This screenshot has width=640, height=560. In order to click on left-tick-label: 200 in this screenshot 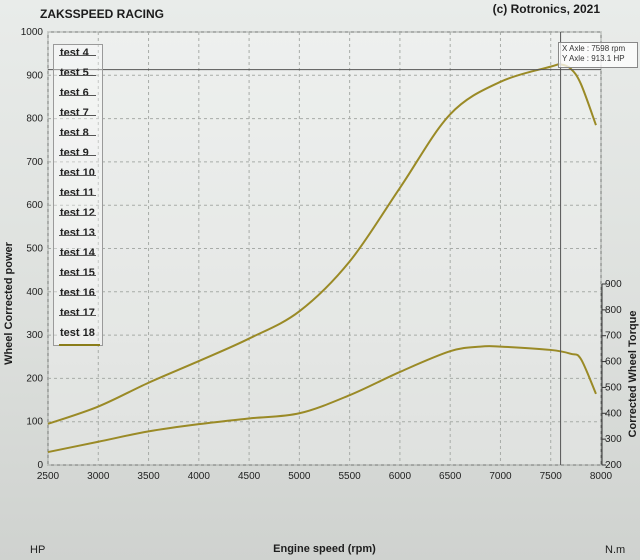, I will do `click(34, 378)`.